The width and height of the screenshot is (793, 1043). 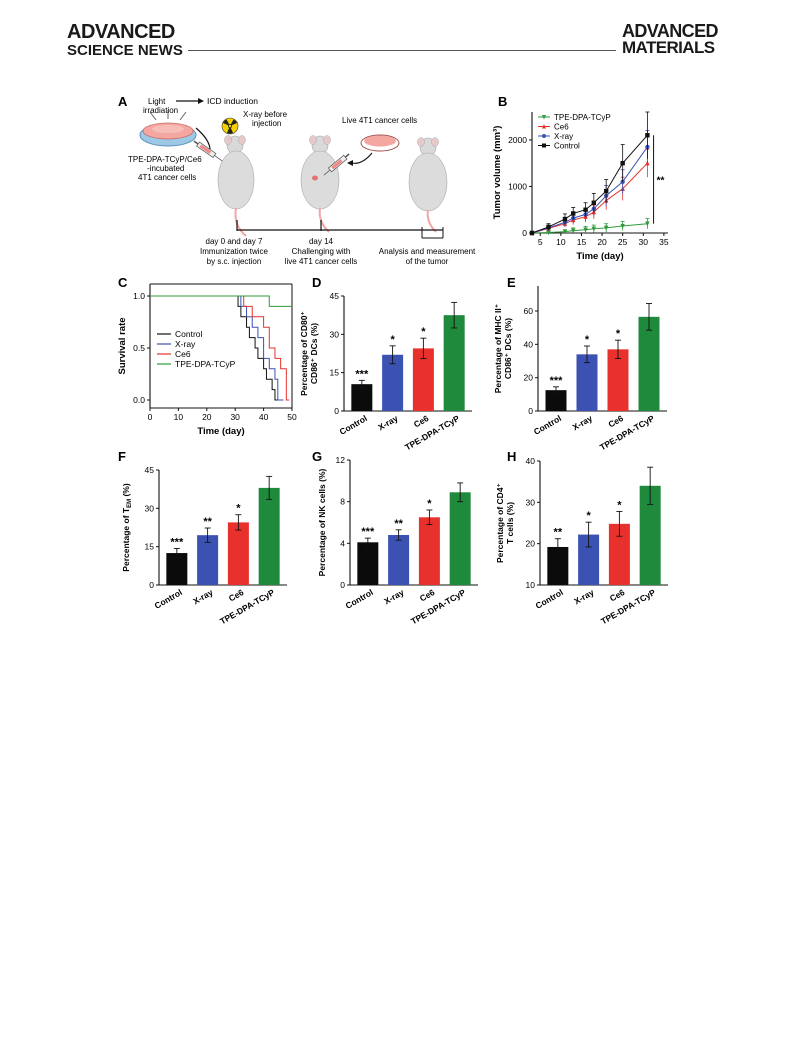 I want to click on journal-name-science-news: SCIENCE NEWS, so click(x=125, y=50).